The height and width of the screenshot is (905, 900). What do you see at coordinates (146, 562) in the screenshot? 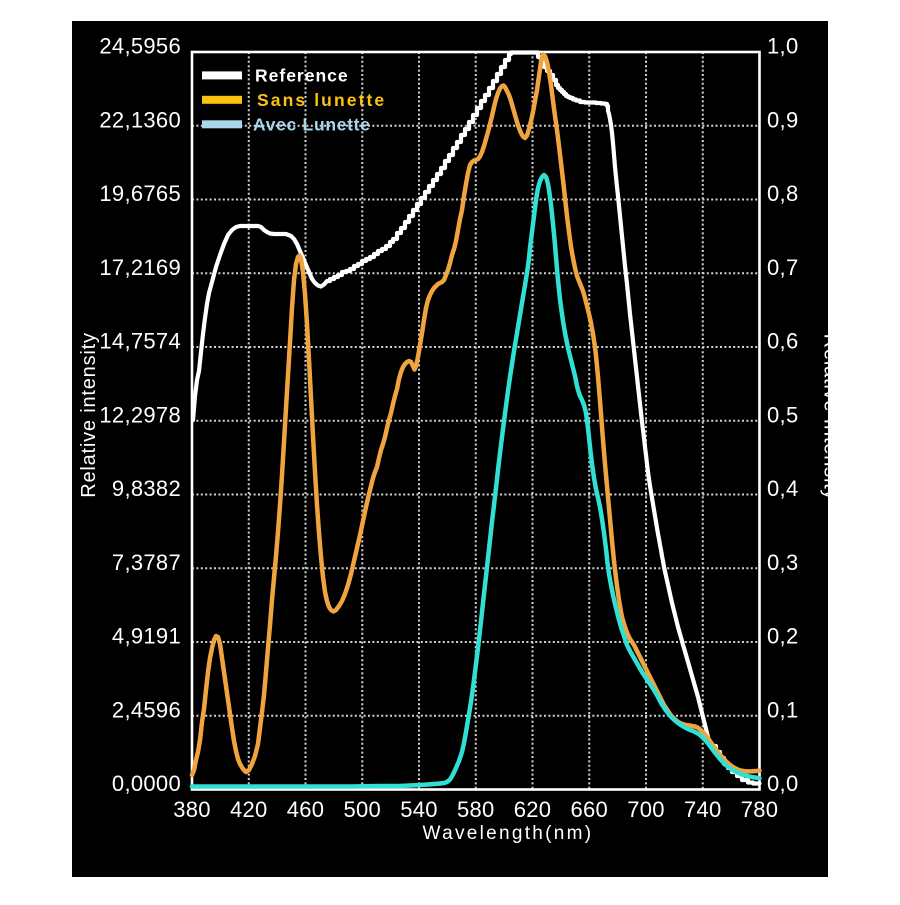
I see `svg-text: 7,3787` at bounding box center [146, 562].